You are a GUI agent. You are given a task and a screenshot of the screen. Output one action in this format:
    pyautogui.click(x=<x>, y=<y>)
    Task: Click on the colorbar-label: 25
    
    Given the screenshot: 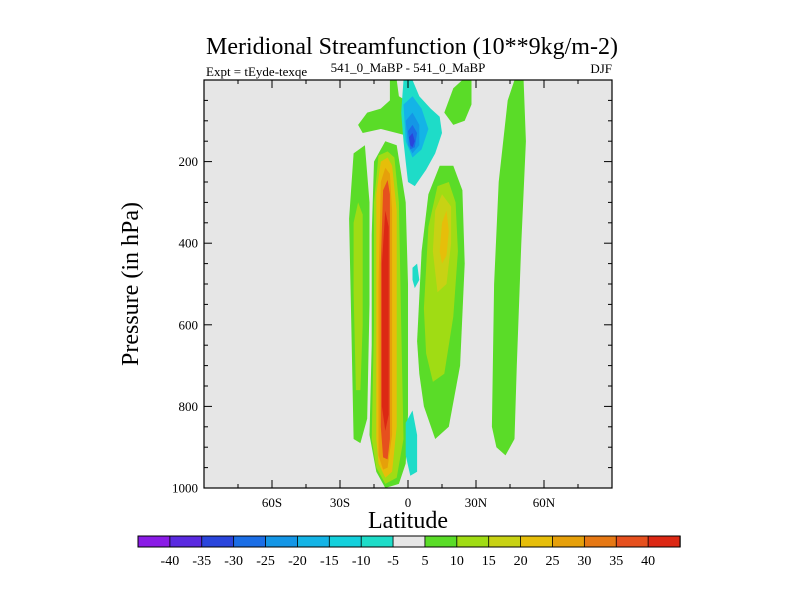 What is the action you would take?
    pyautogui.click(x=552, y=561)
    